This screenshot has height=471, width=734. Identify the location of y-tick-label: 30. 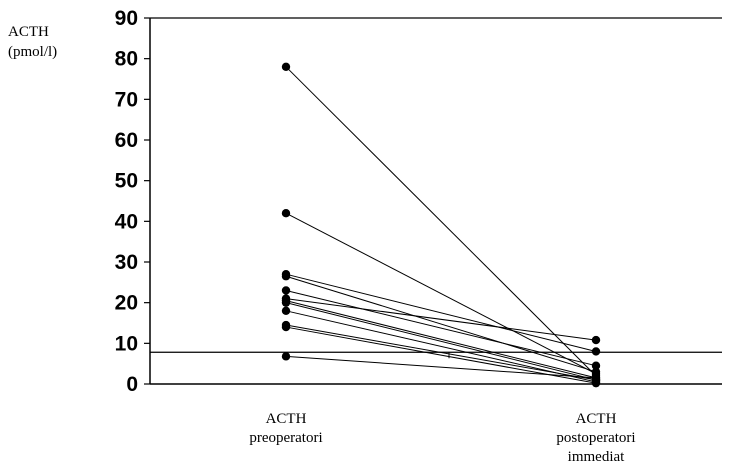
(126, 262).